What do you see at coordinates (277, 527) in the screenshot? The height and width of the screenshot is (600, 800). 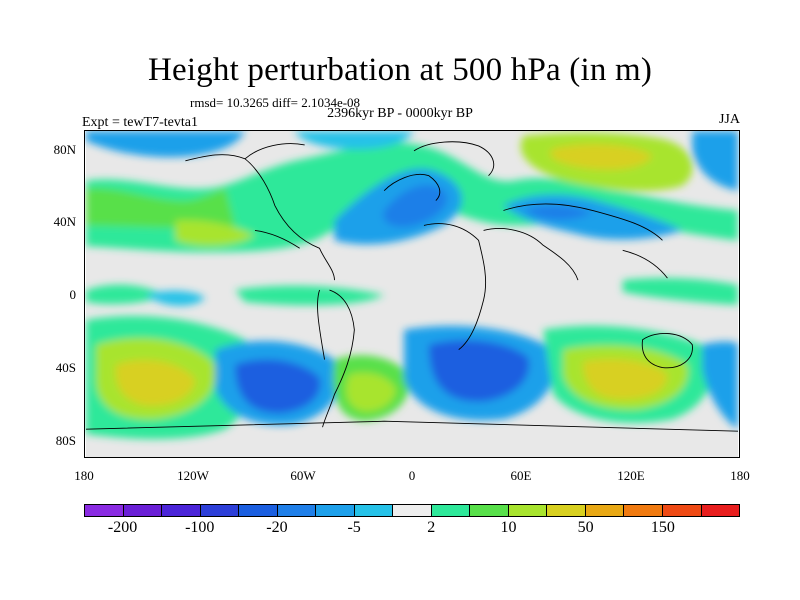 I see `colorbar-label: -20` at bounding box center [277, 527].